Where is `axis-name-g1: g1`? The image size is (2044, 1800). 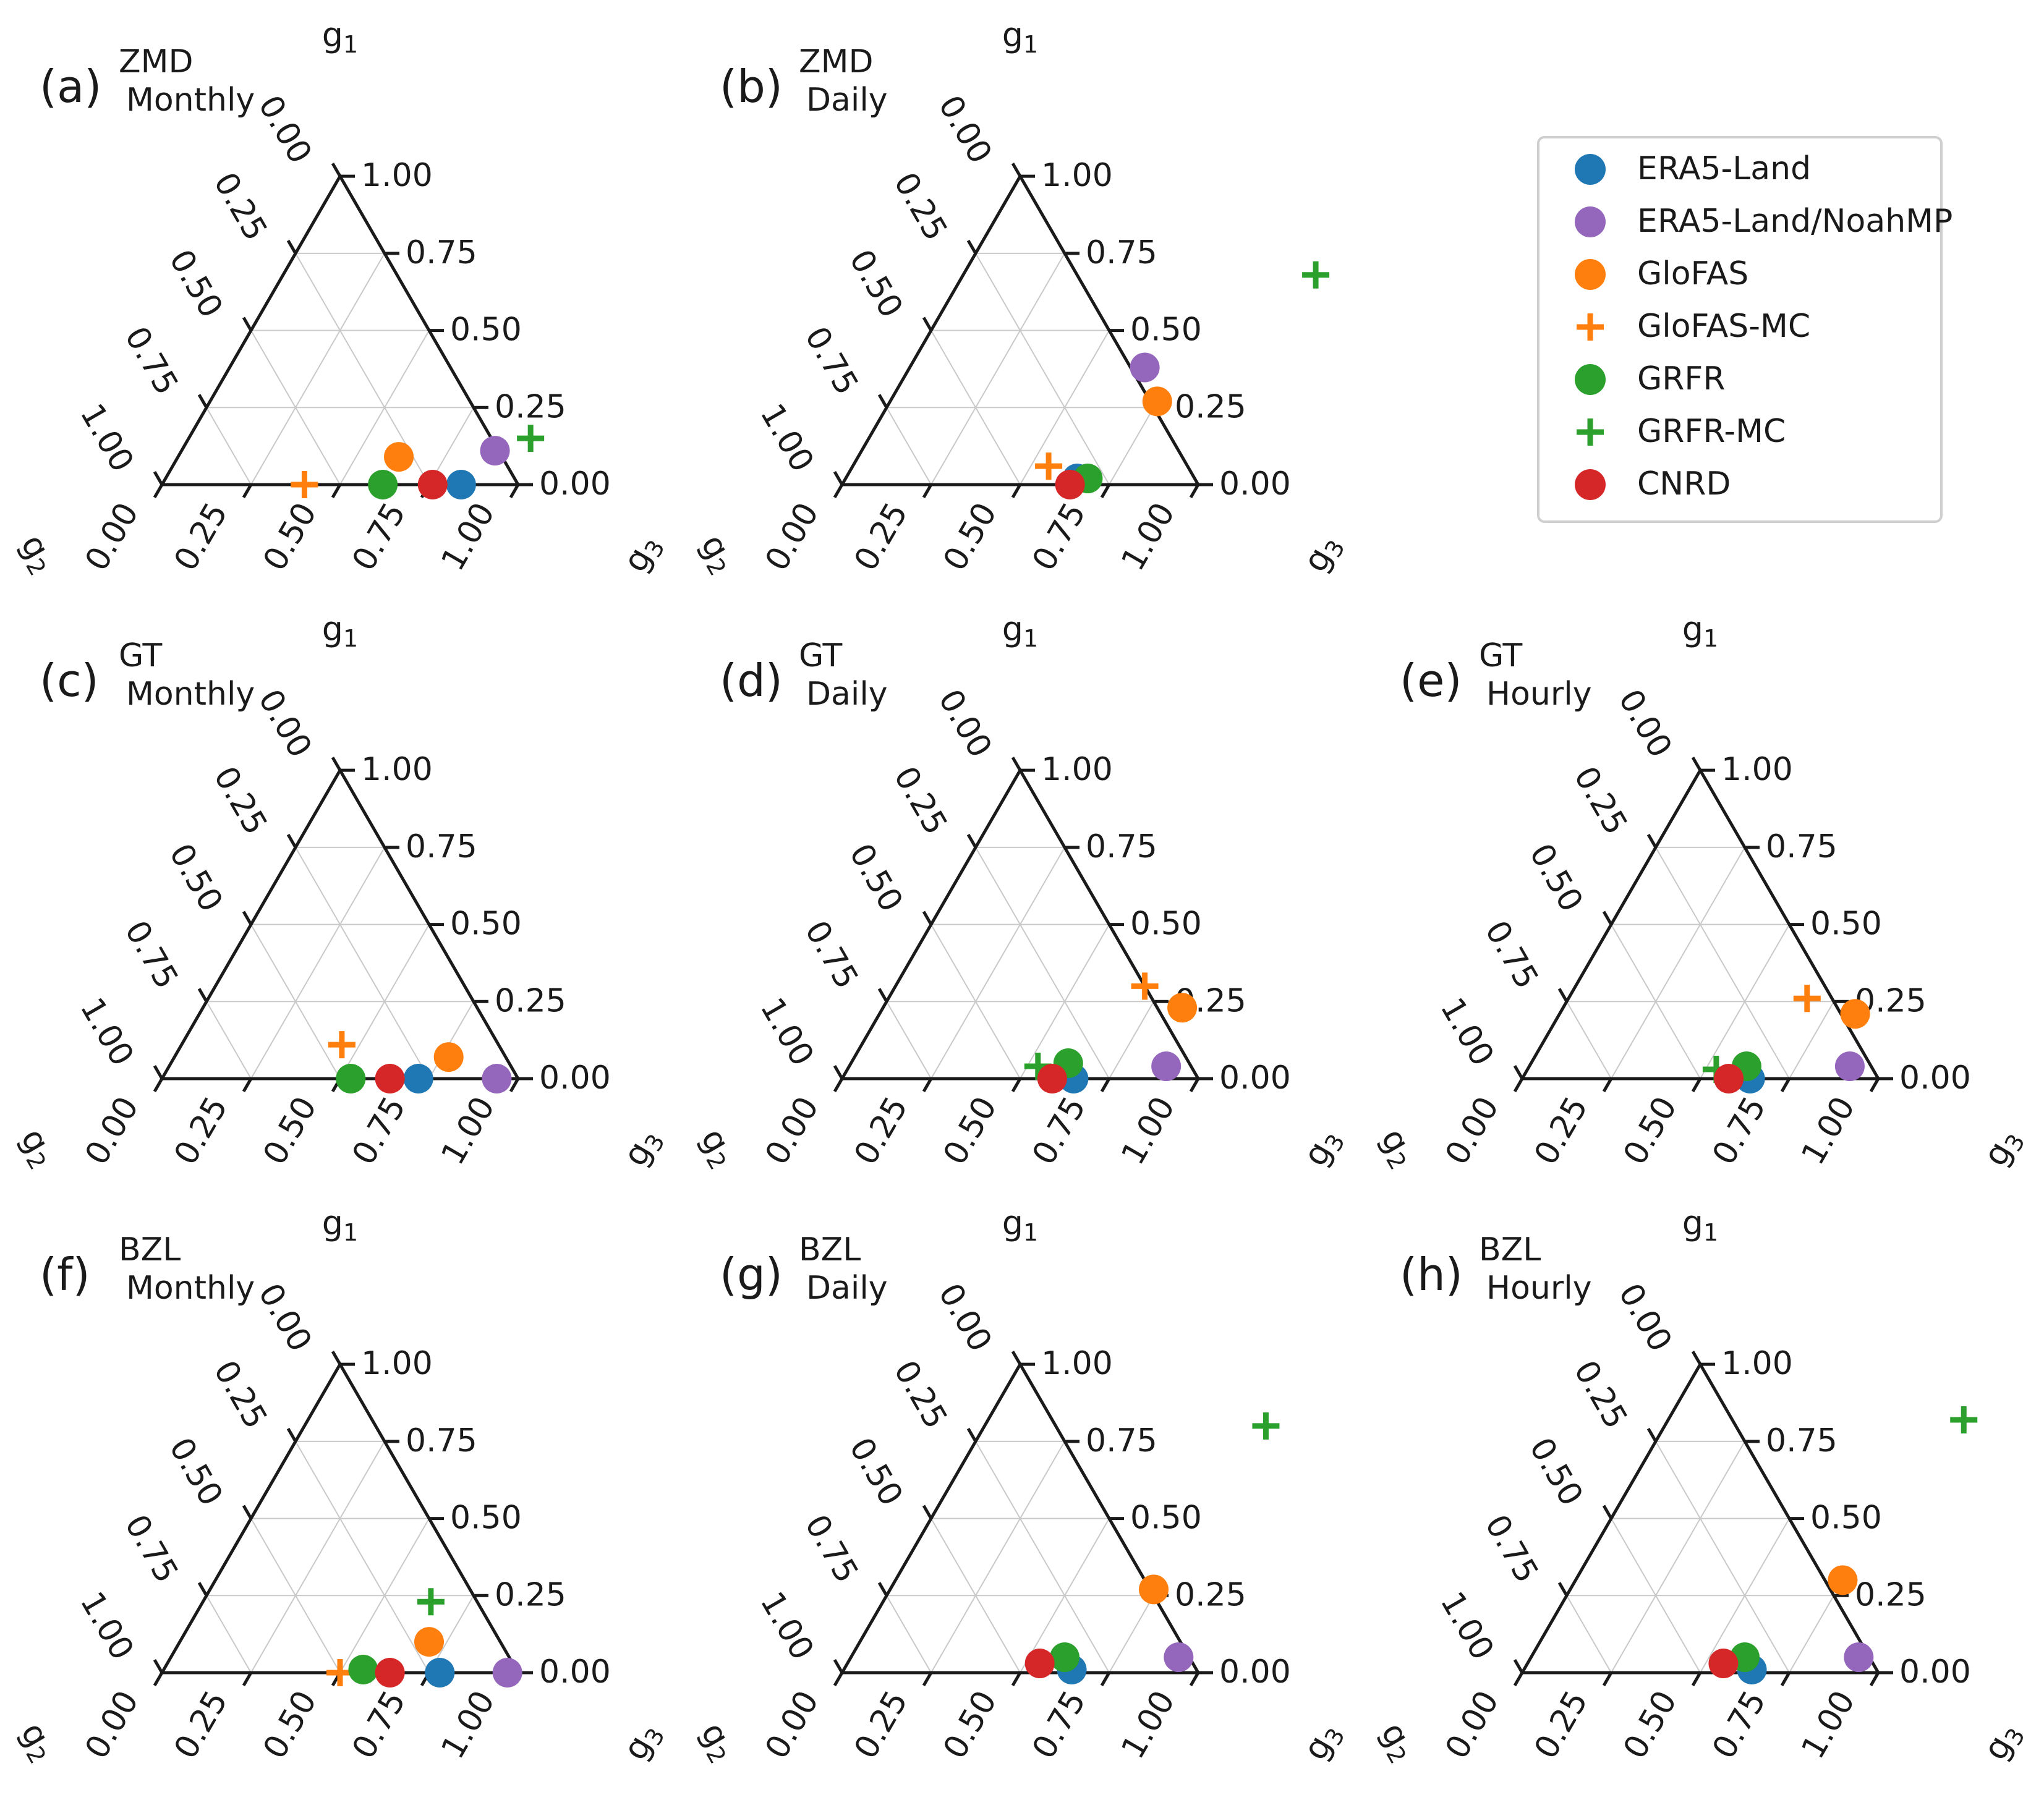 axis-name-g1: g1 is located at coordinates (1700, 630).